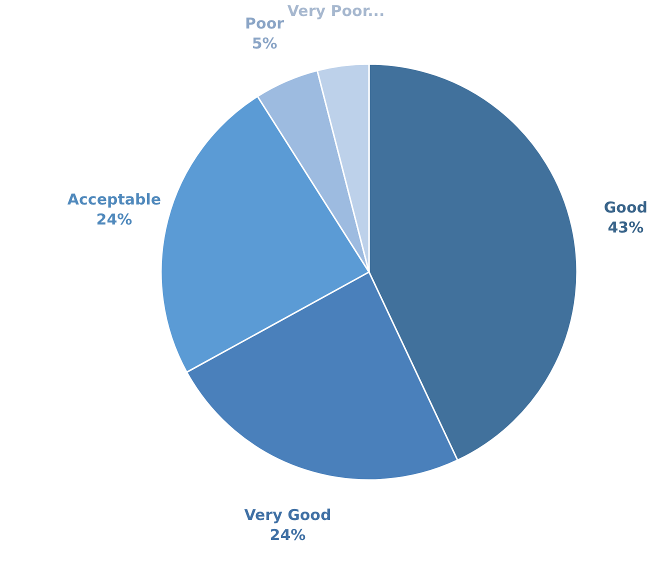 Image resolution: width=662 pixels, height=562 pixels. Describe the element at coordinates (626, 207) in the screenshot. I see `slice-label: Good` at that location.